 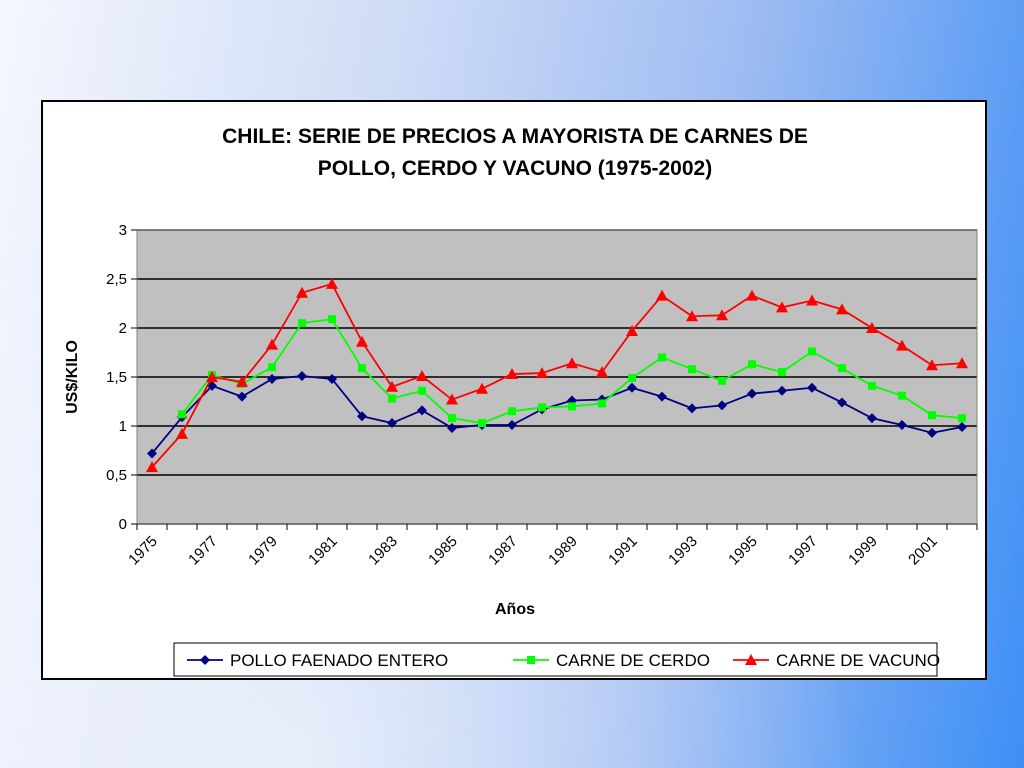 I want to click on legend-item: CARNE DE VACUNO, so click(x=836, y=660).